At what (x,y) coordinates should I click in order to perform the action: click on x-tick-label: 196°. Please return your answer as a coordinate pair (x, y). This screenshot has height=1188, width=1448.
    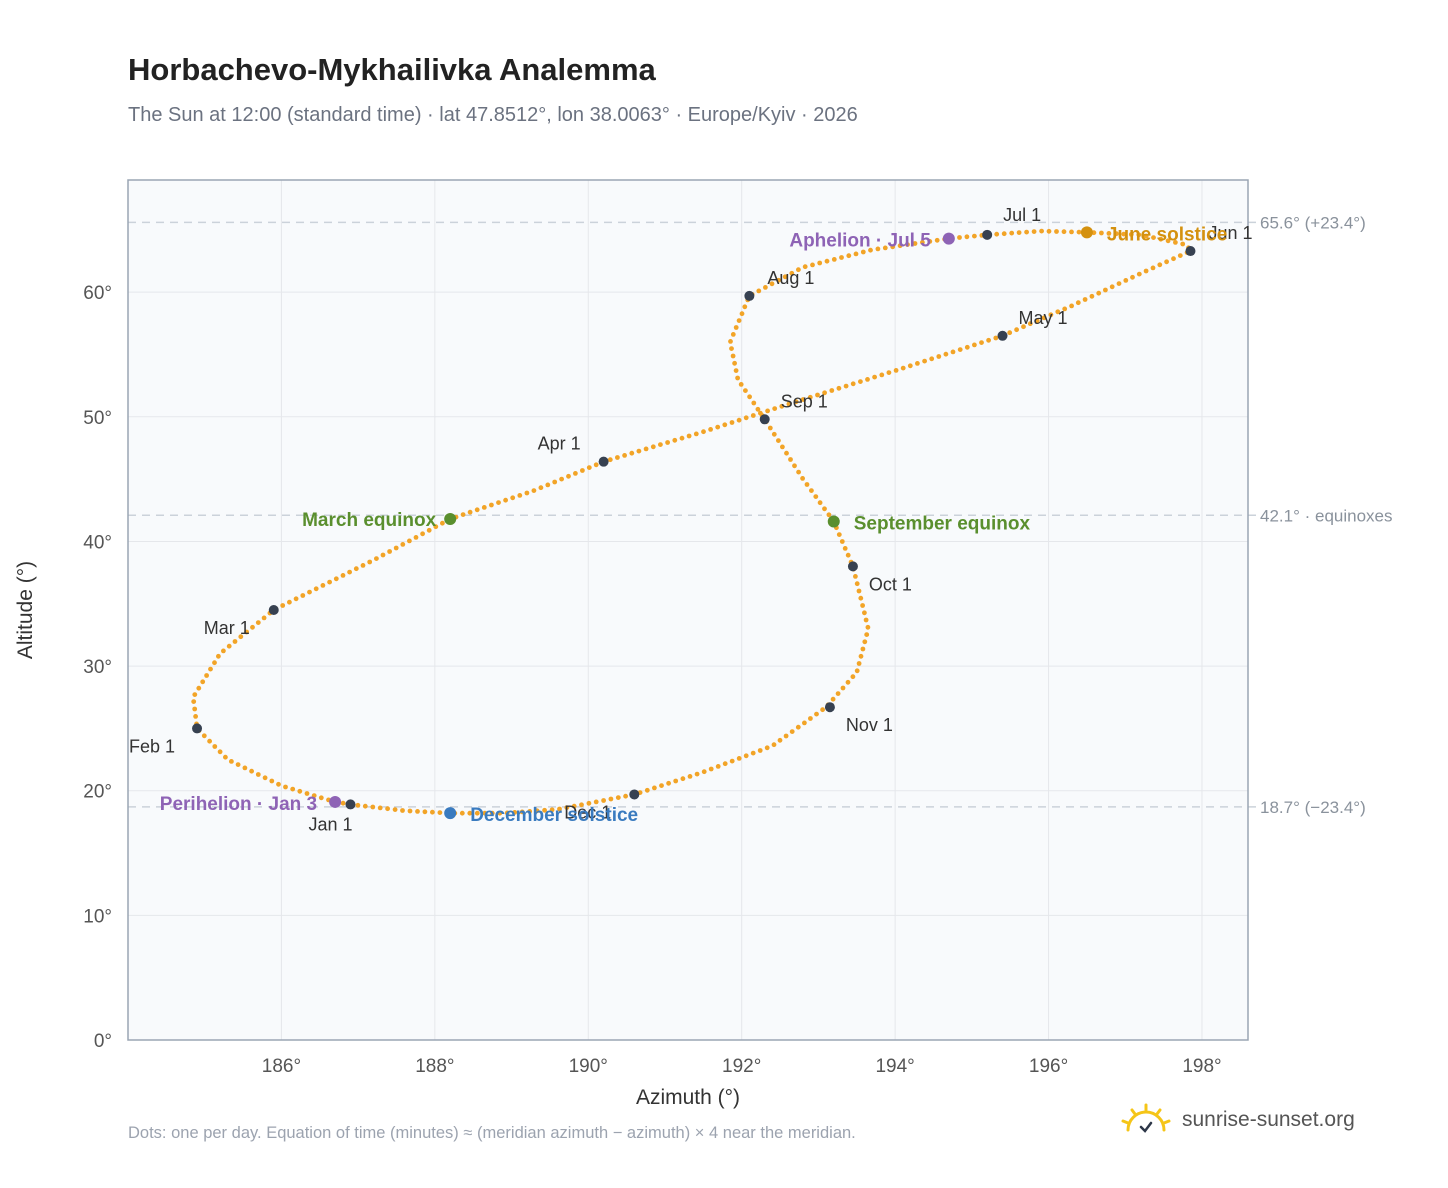
    Looking at the image, I should click on (1048, 1066).